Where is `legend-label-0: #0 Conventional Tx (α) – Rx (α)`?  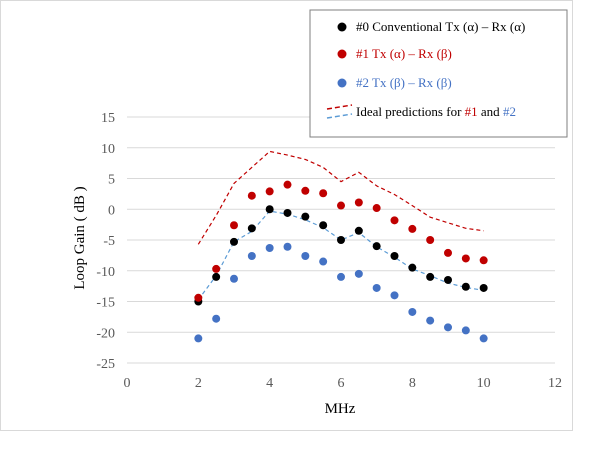
legend-label-0: #0 Conventional Tx (α) – Rx (α) is located at coordinates (440, 26).